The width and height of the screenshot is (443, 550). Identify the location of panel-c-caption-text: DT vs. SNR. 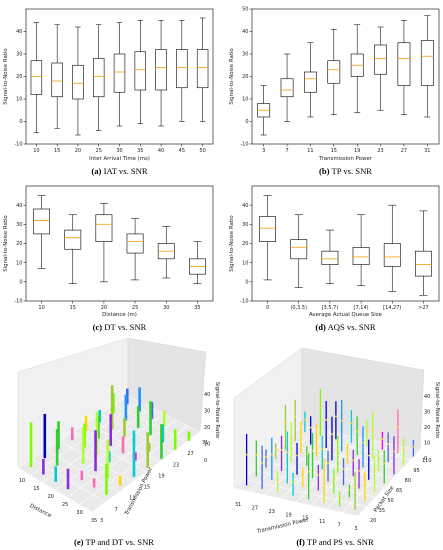
(125, 327).